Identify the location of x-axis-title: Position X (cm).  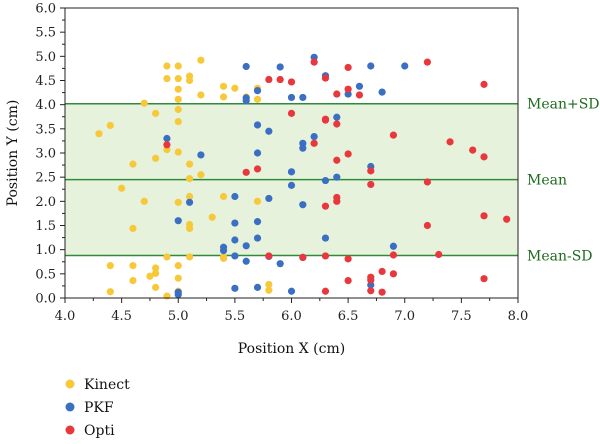
(291, 349).